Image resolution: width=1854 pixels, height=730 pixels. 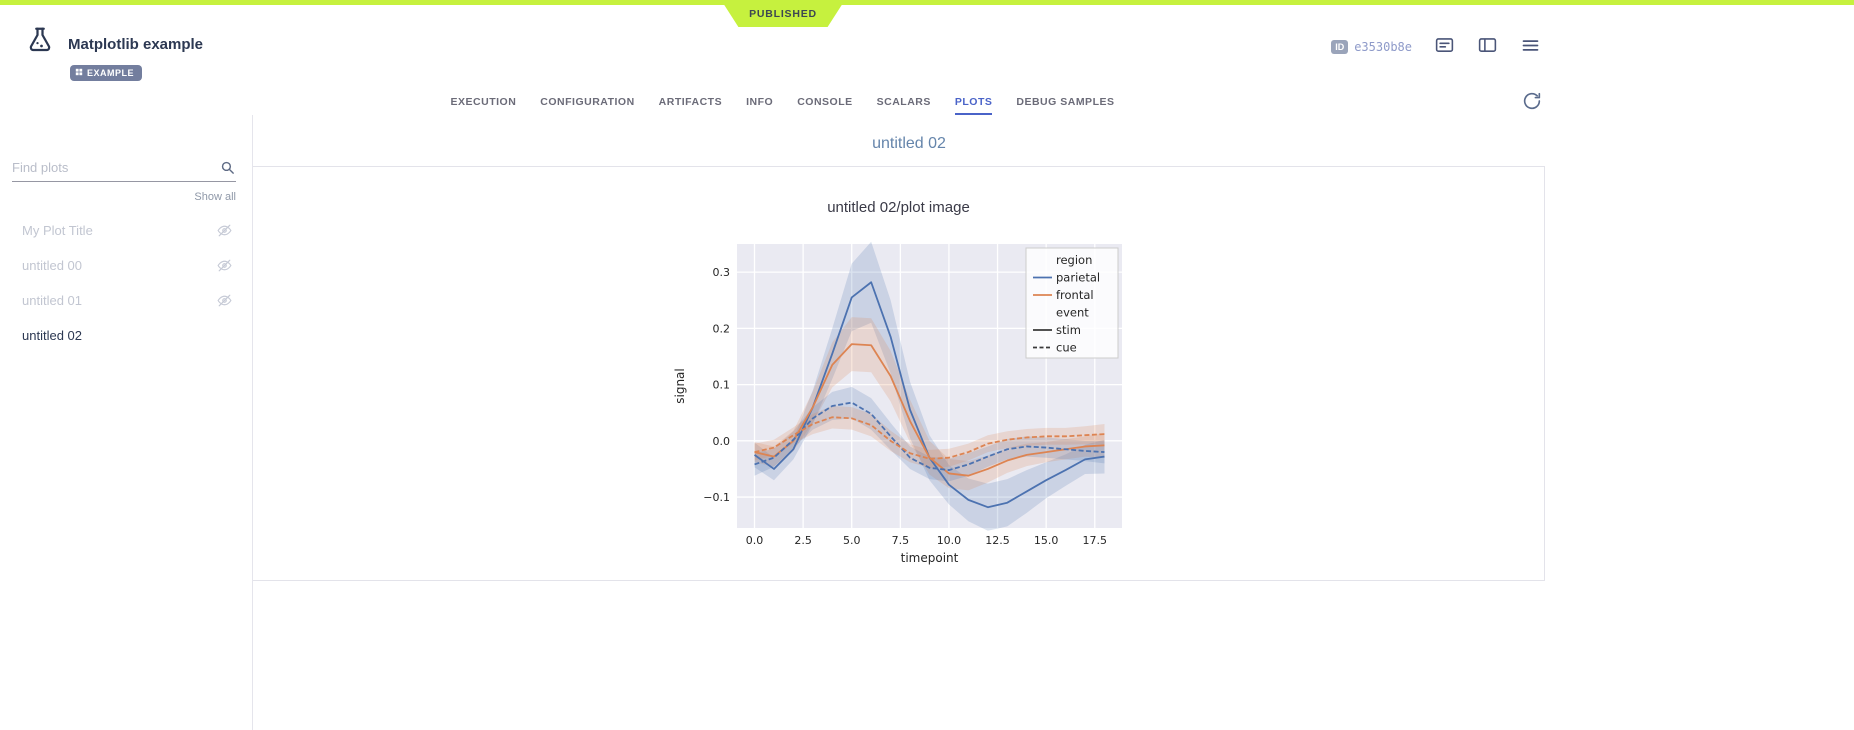 What do you see at coordinates (57, 230) in the screenshot?
I see `plot-item-label: My Plot Title` at bounding box center [57, 230].